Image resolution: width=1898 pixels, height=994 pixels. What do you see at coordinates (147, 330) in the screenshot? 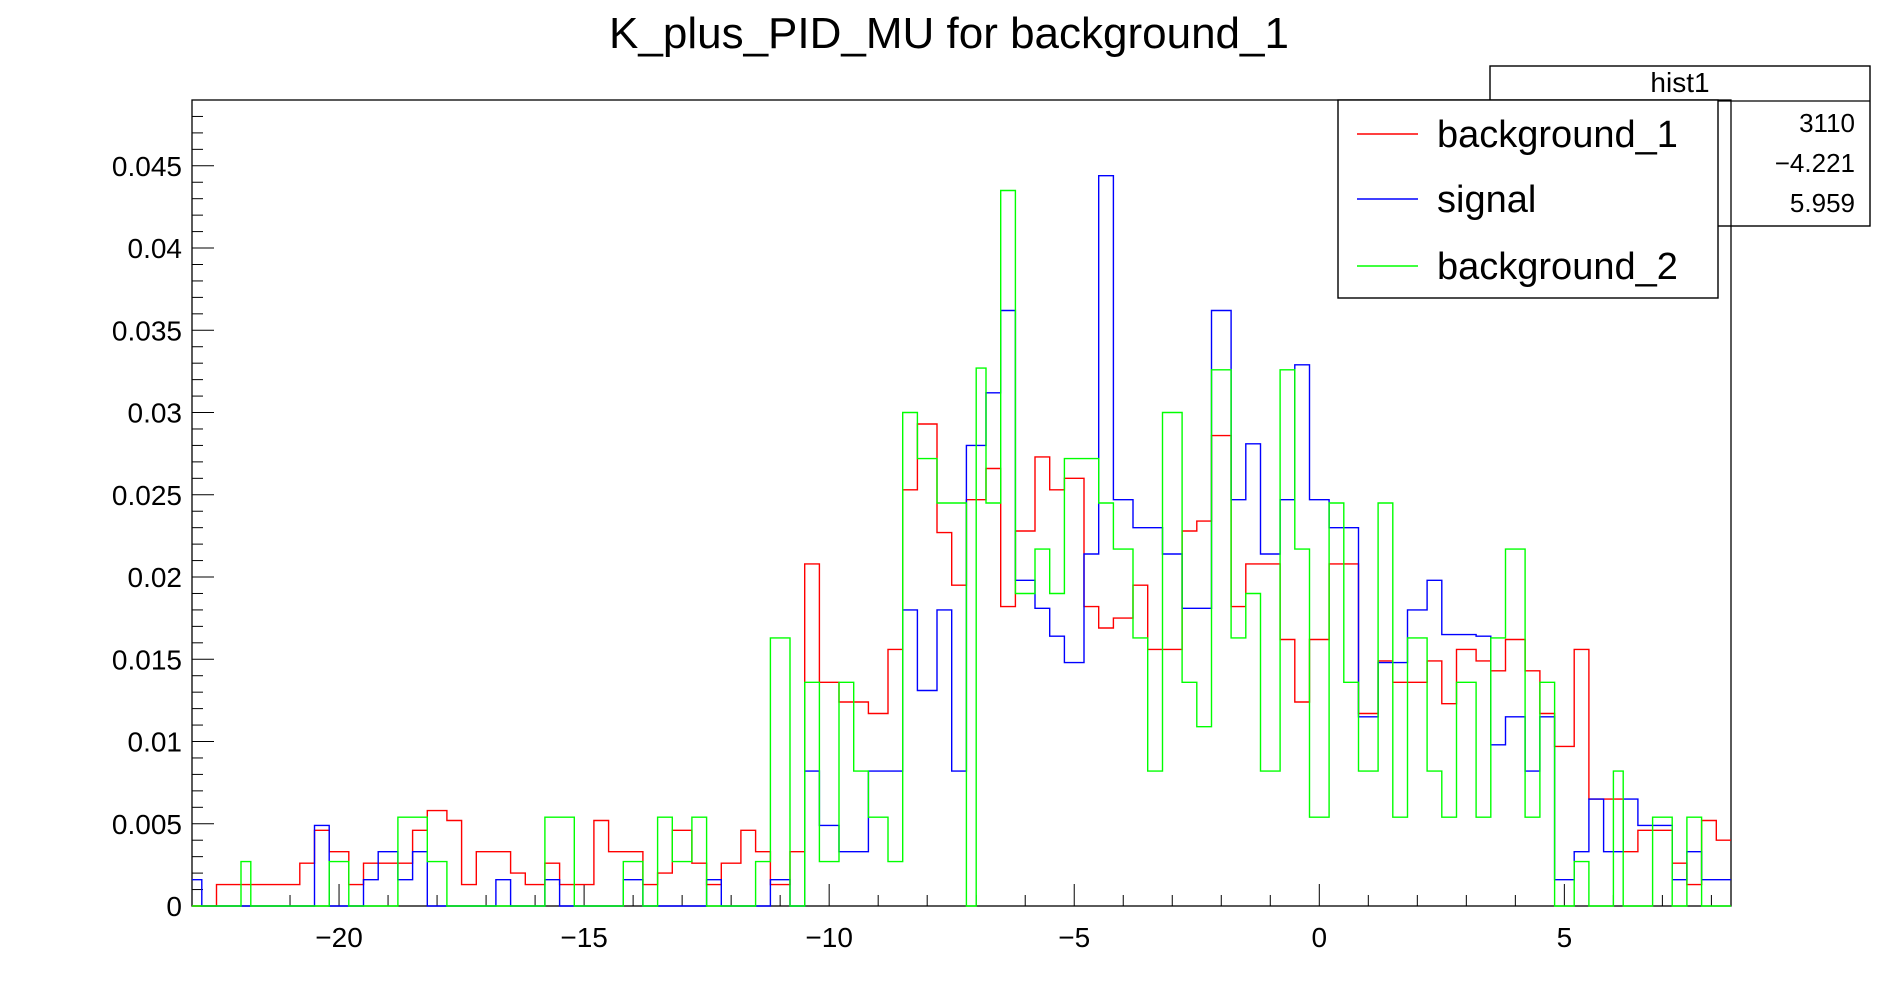
I see `y-tick-label: 0.035` at bounding box center [147, 330].